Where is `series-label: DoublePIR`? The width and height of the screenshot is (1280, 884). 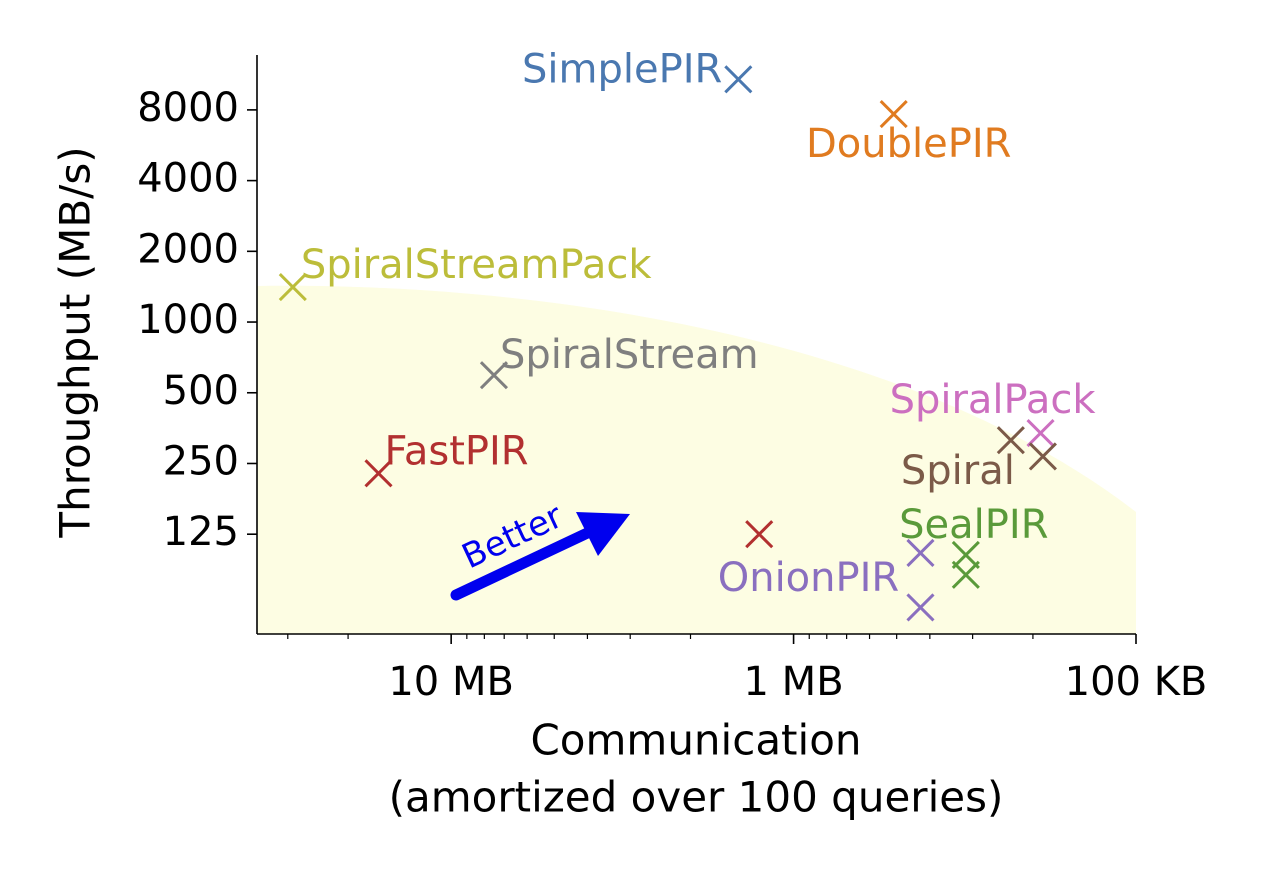 series-label: DoublePIR is located at coordinates (908, 144).